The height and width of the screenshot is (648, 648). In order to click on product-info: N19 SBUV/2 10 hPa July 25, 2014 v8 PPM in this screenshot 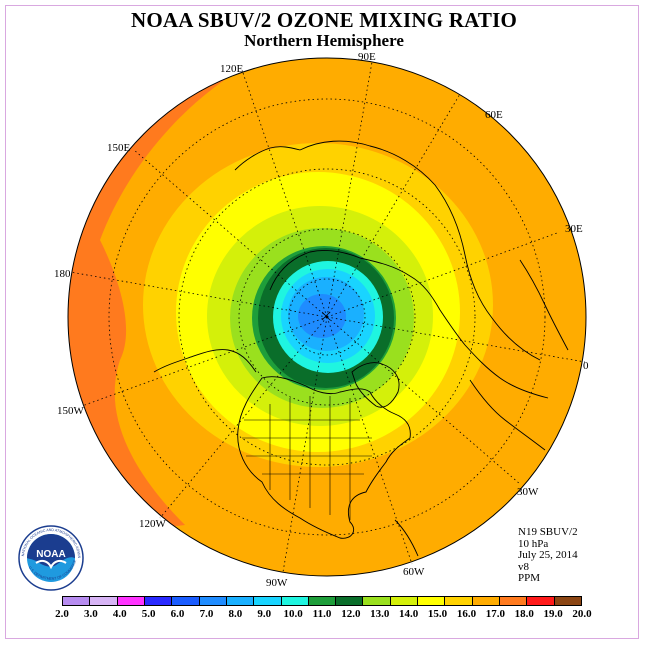, I will do `click(548, 555)`.